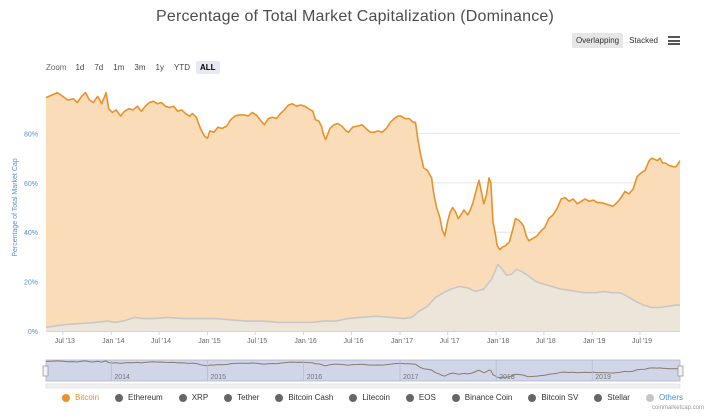  Describe the element at coordinates (642, 341) in the screenshot. I see `x-tick-label: Jul '19` at that location.